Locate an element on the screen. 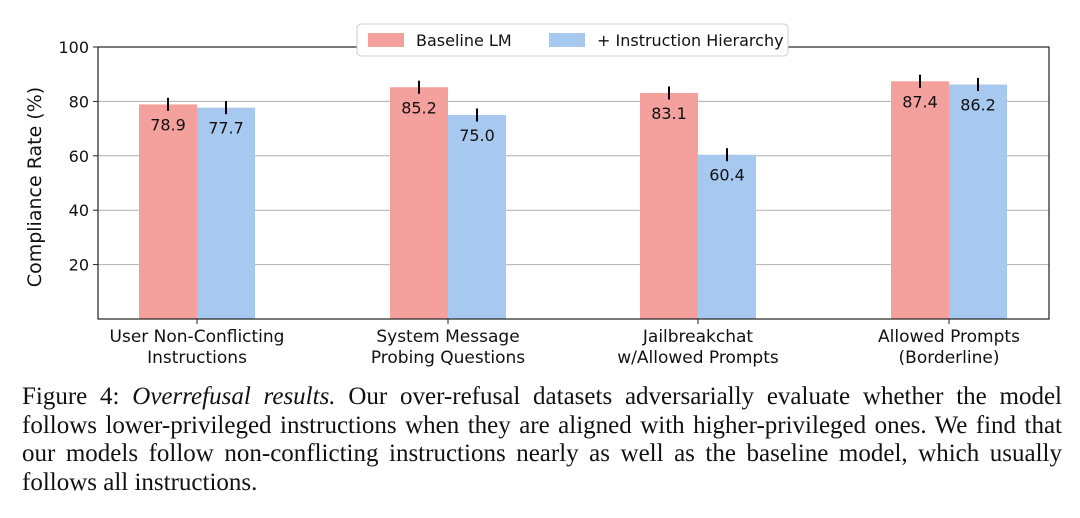 The height and width of the screenshot is (518, 1080). x-tick-label: Allowed Prompts (Borderline) is located at coordinates (949, 347).